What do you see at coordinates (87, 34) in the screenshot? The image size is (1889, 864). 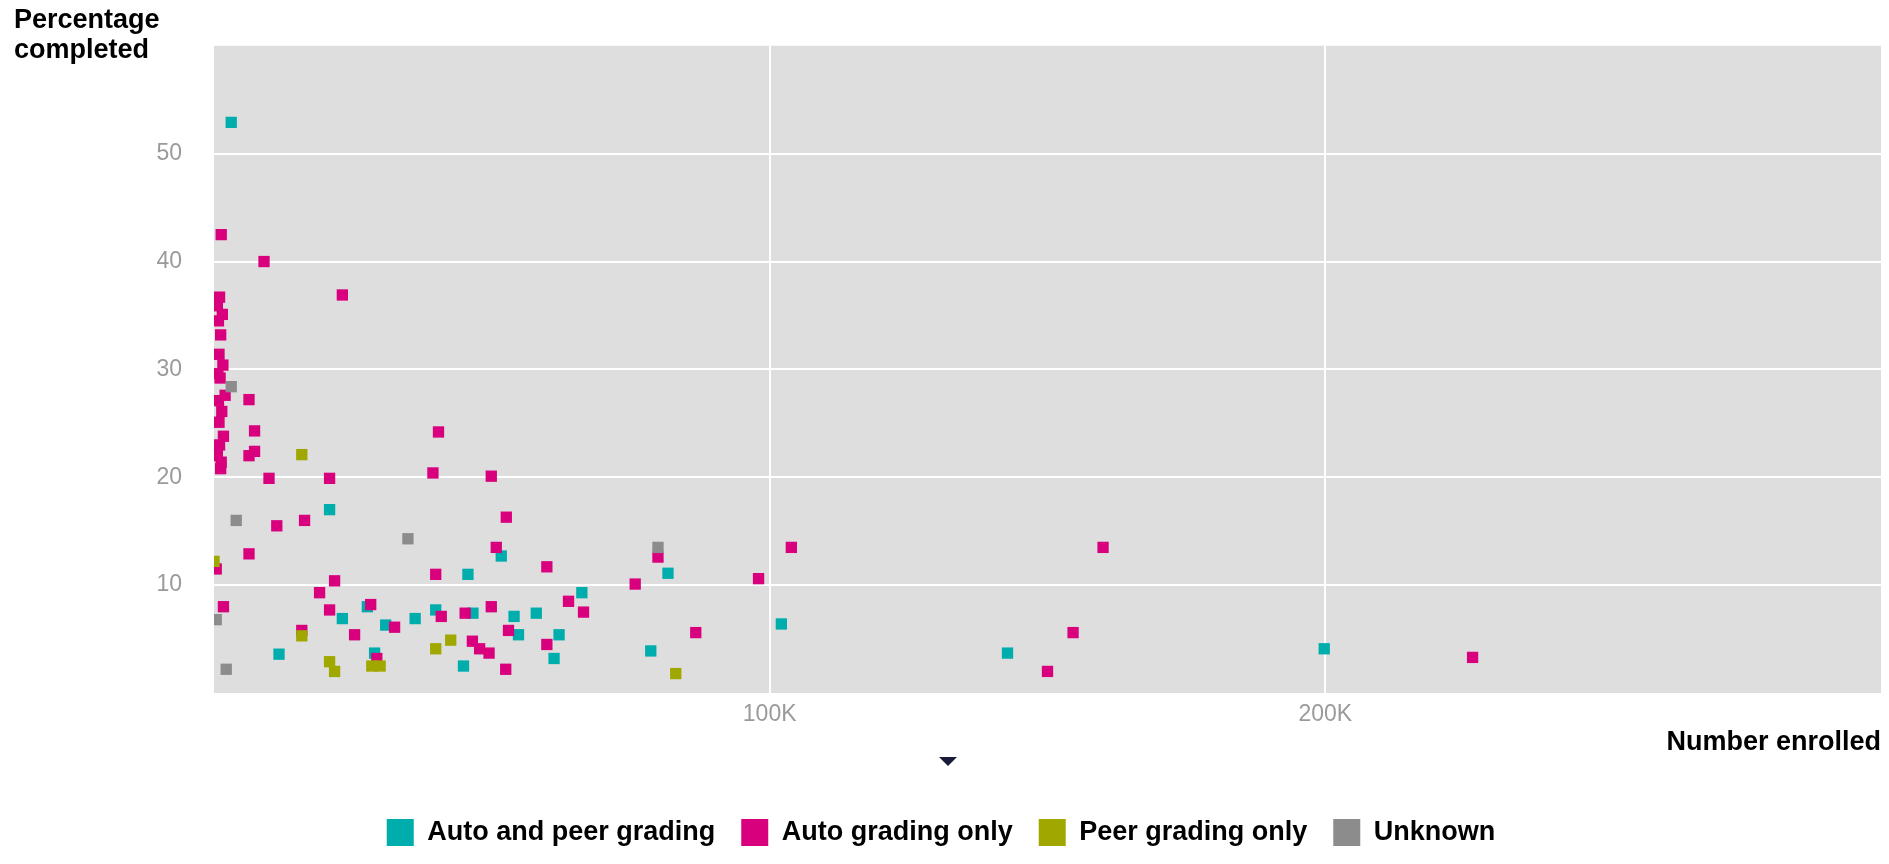 I see `y-axis-title: Percentage completed` at bounding box center [87, 34].